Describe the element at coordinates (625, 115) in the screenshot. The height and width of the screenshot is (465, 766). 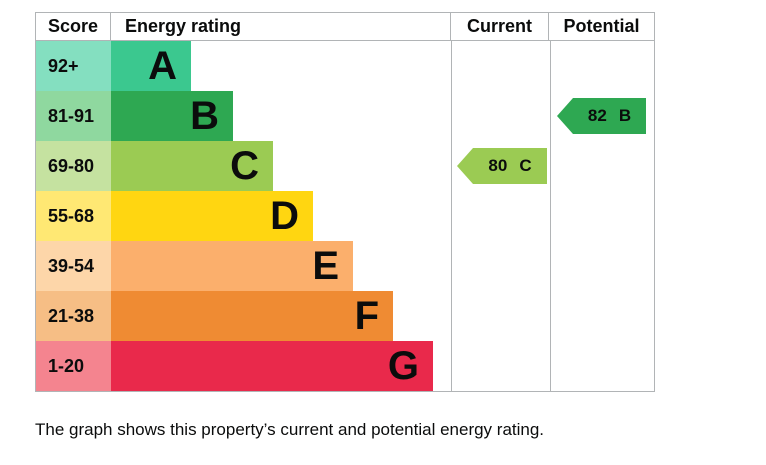
I see `potential-rating-band: B` at that location.